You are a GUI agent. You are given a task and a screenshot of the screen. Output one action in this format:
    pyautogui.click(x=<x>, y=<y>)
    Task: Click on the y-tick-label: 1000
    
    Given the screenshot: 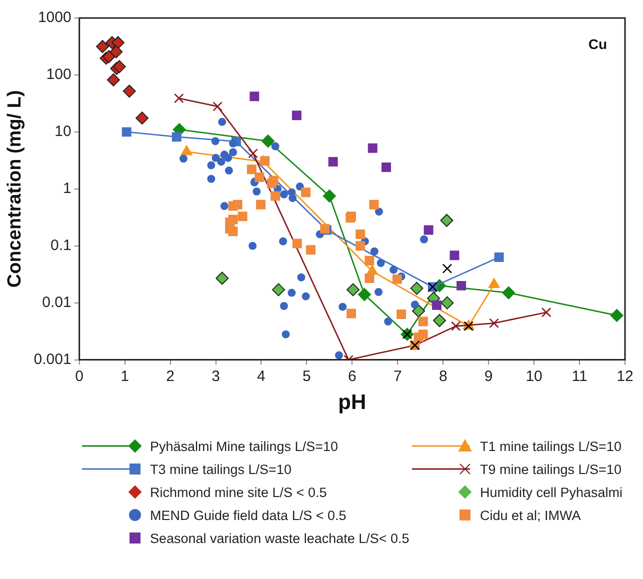 What is the action you would take?
    pyautogui.click(x=55, y=17)
    